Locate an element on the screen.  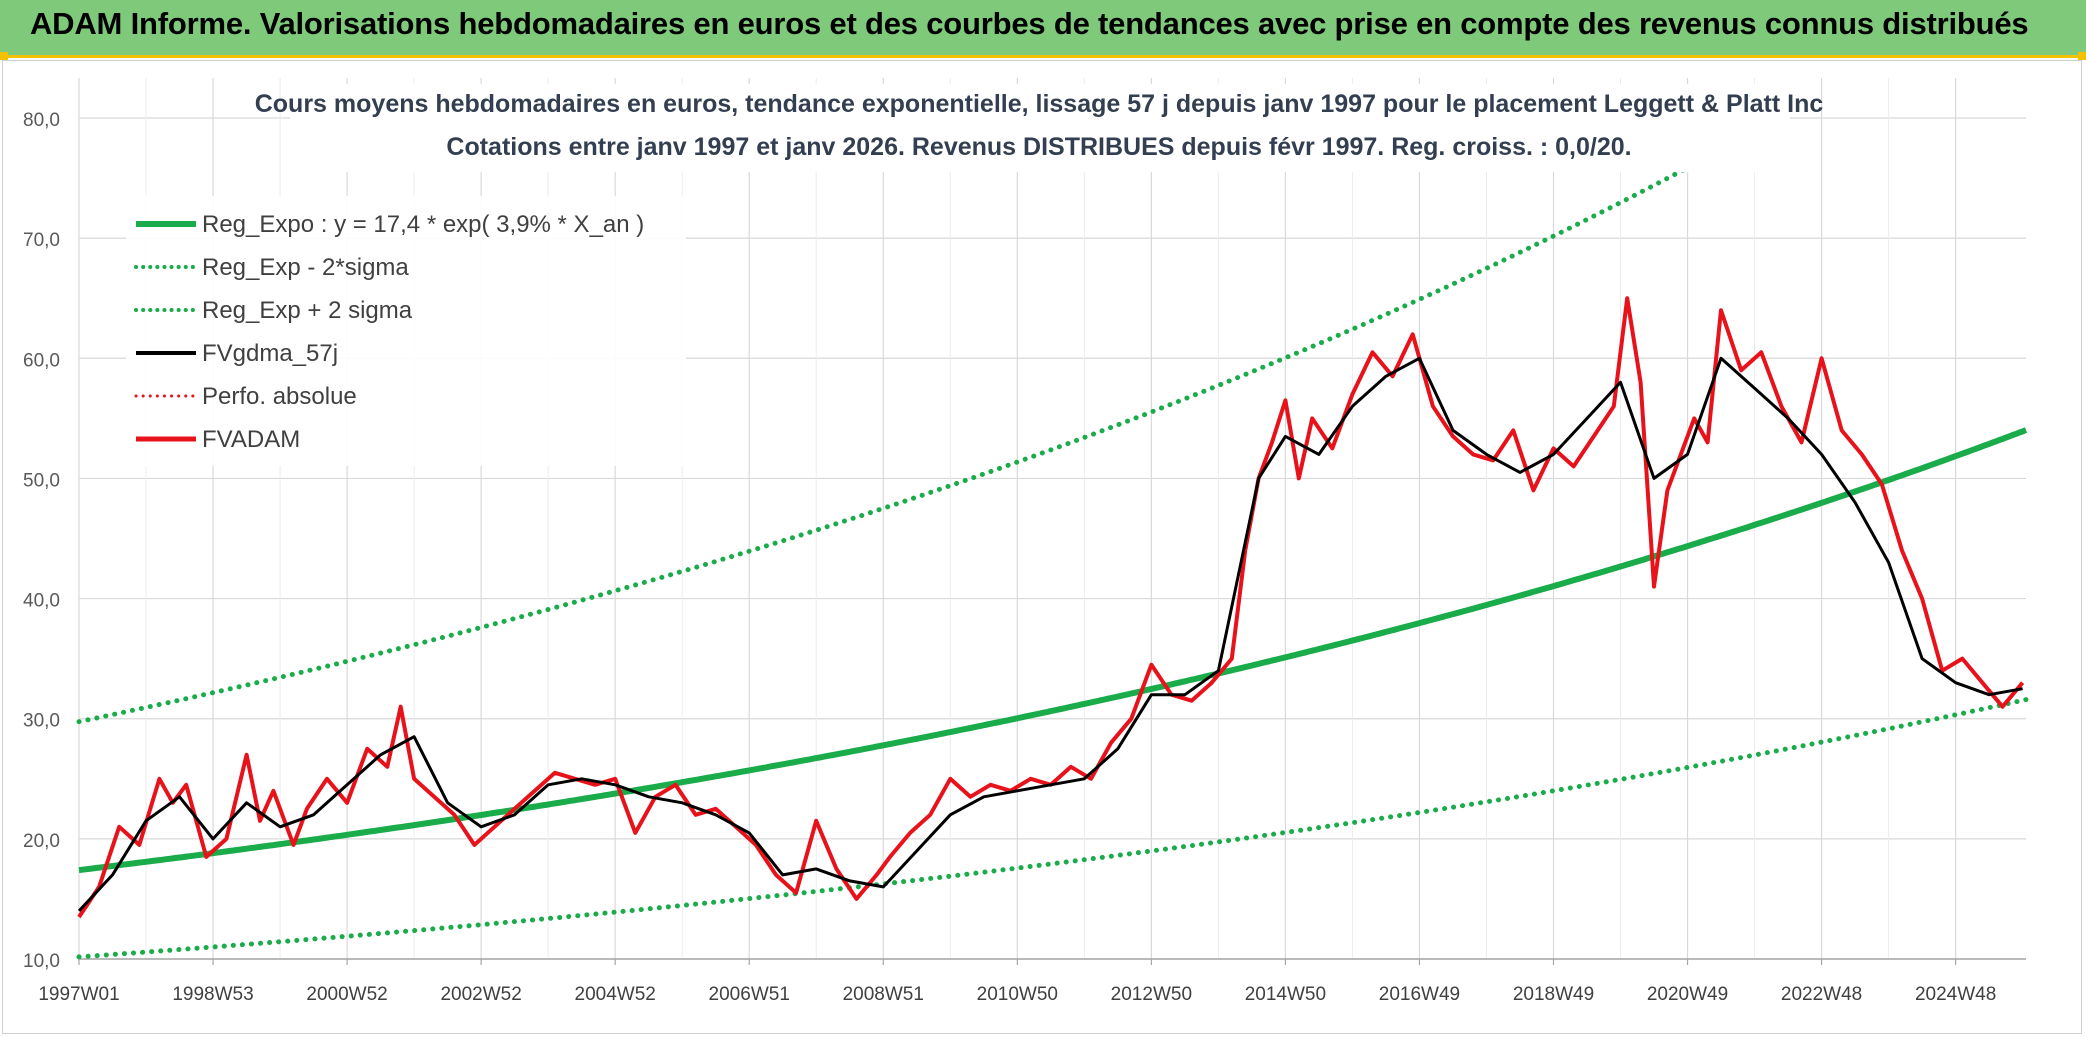
x-tick-label: 2004W52 is located at coordinates (615, 994).